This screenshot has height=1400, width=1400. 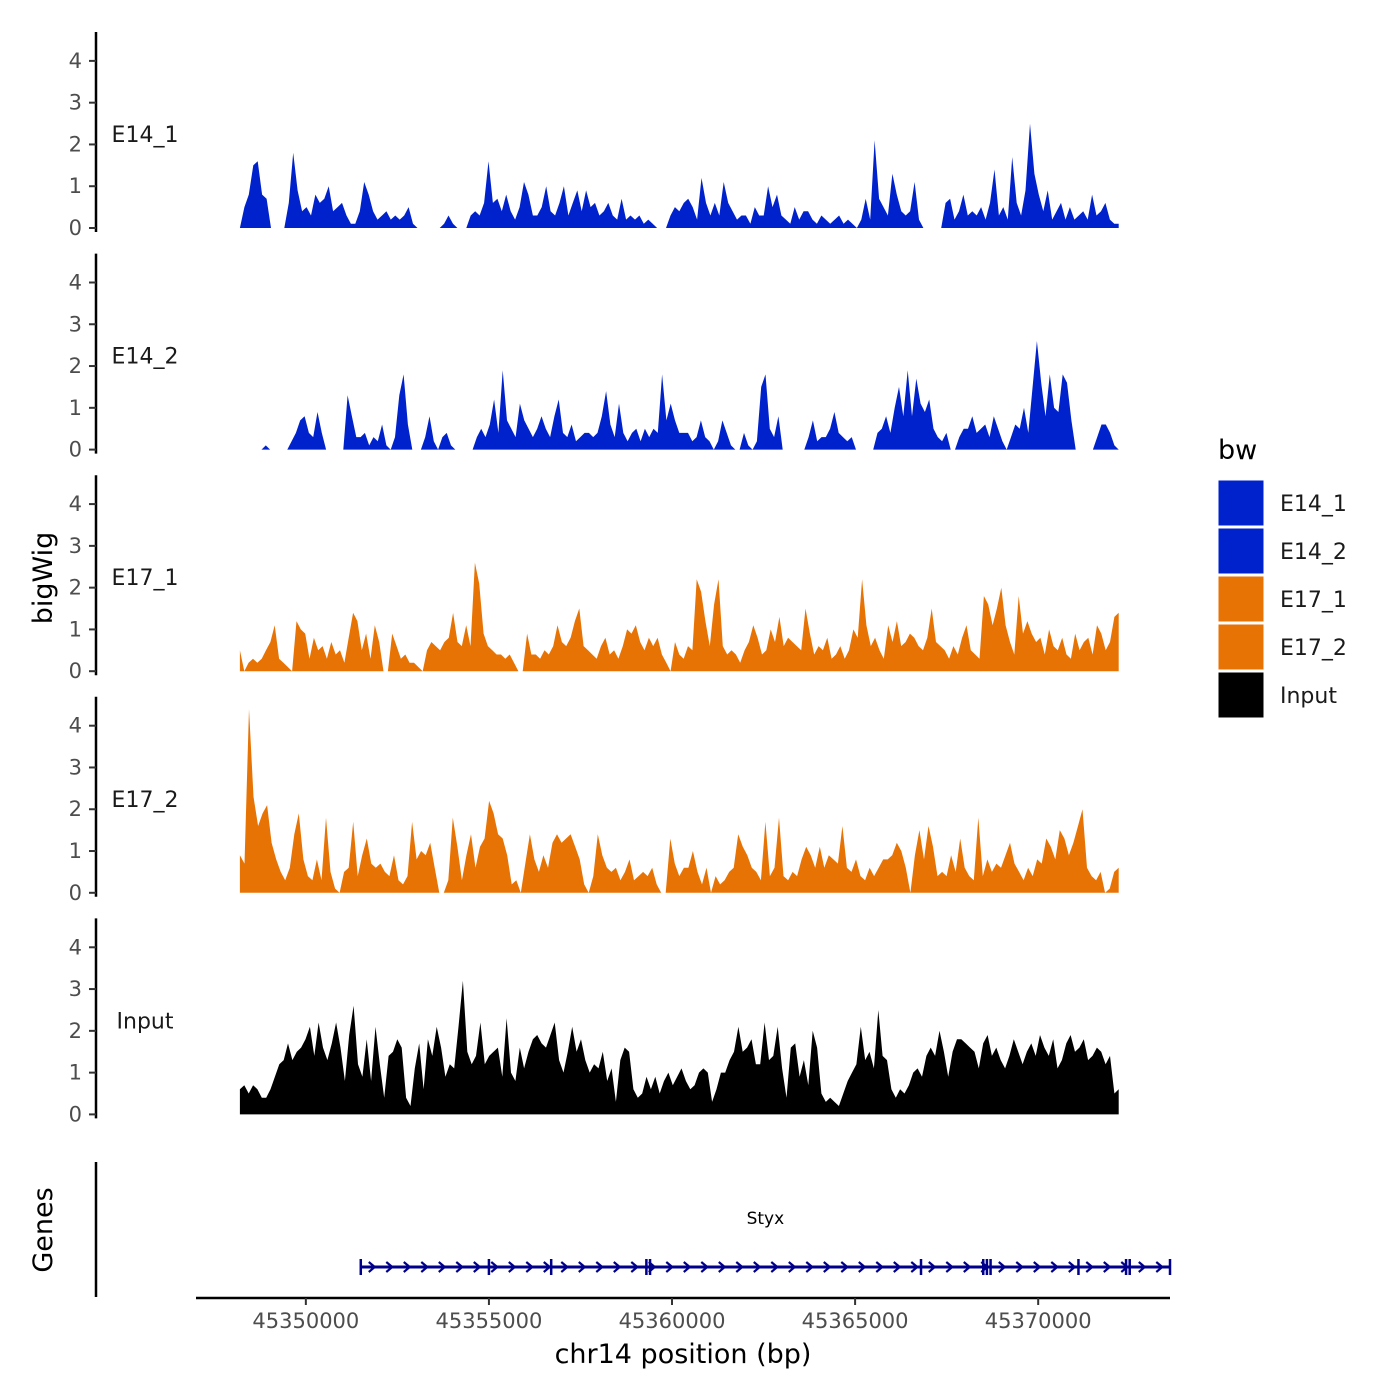 What do you see at coordinates (1277, 695) in the screenshot?
I see `legend-item: Input` at bounding box center [1277, 695].